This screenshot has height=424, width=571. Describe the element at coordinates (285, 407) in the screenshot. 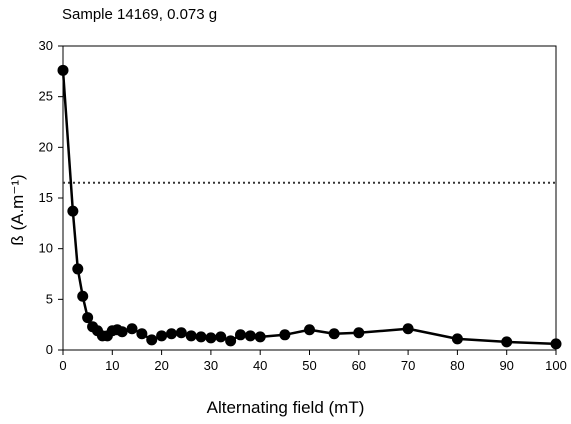

I see `x-axis-label: Alternating field (mT)` at that location.